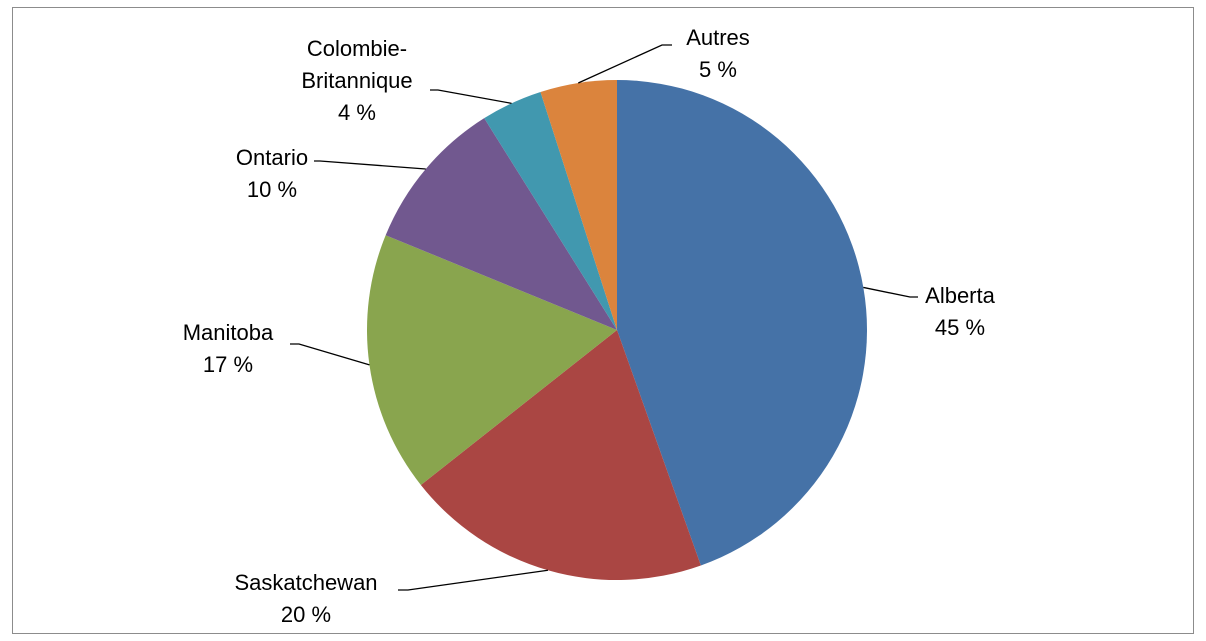 The height and width of the screenshot is (641, 1206). What do you see at coordinates (306, 614) in the screenshot?
I see `data-value-saskatchewan: 20 %` at bounding box center [306, 614].